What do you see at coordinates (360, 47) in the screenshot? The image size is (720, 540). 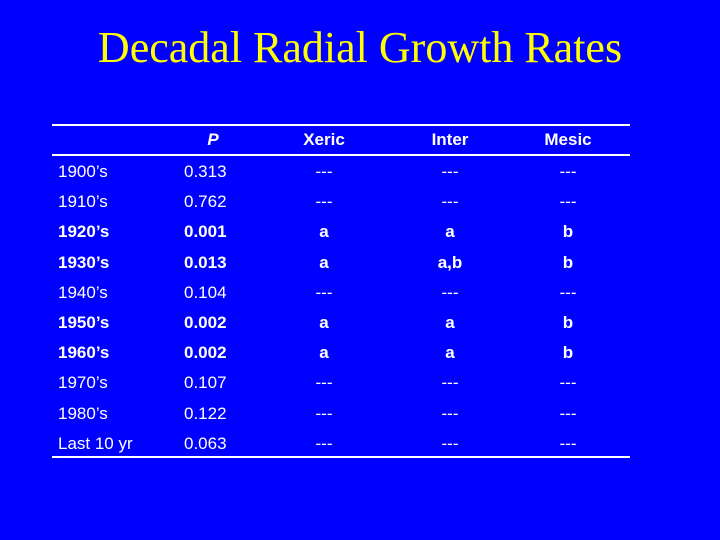 I see `slide-title: Decadal Radial Growth Rates` at bounding box center [360, 47].